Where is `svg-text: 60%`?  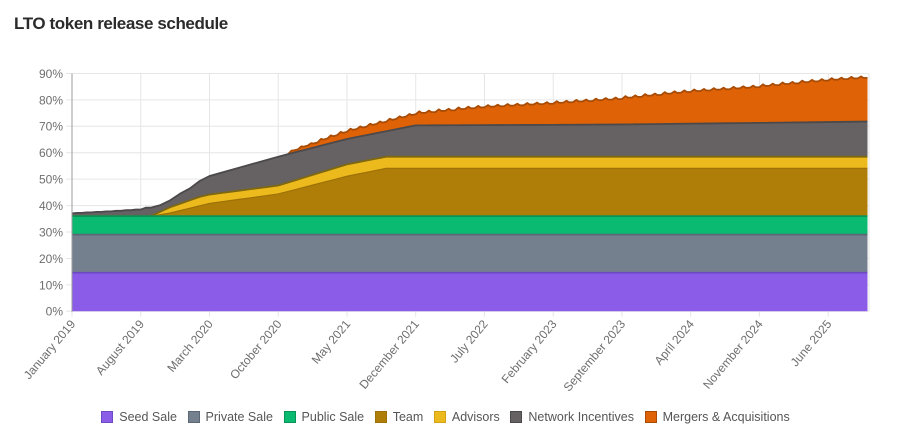 svg-text: 60% is located at coordinates (51, 153).